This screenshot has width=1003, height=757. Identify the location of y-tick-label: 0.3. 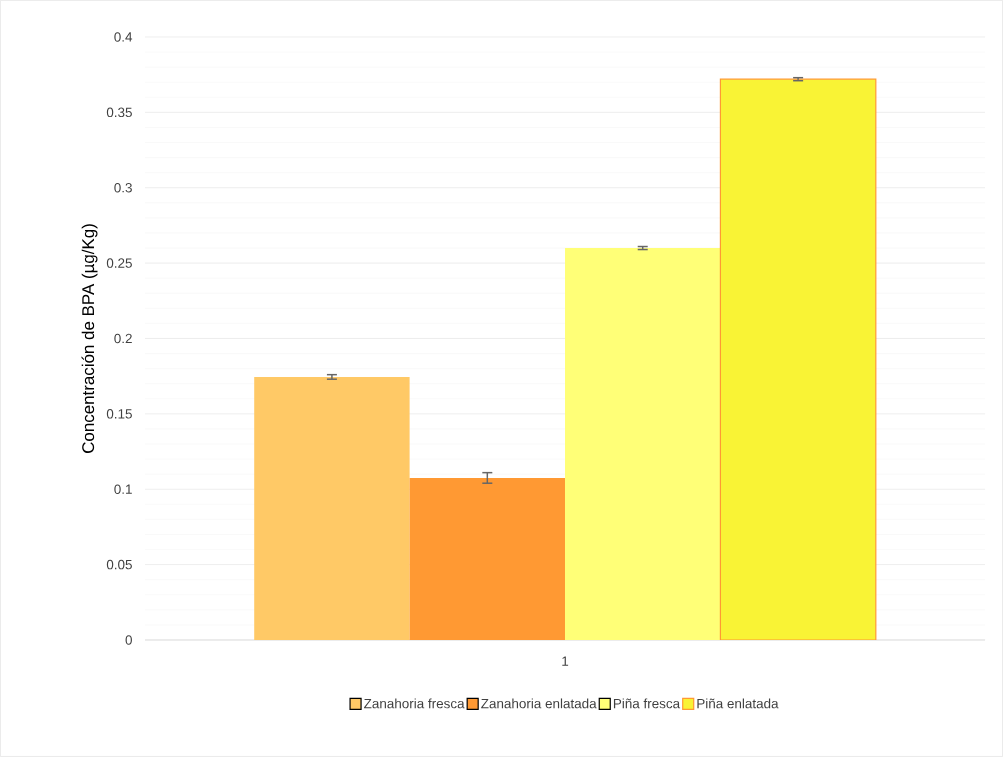
(123, 187).